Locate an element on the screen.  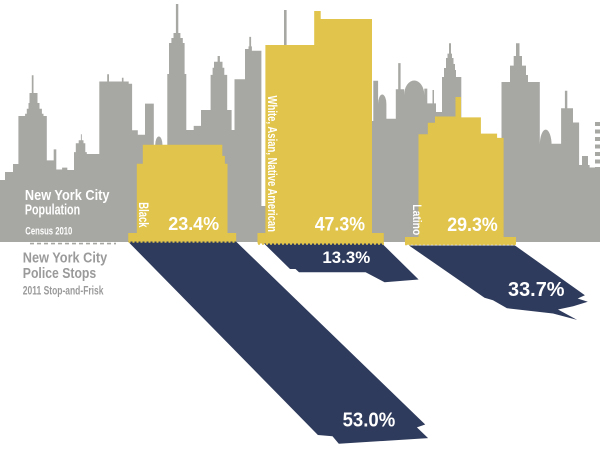
svg-text: Census 2010 is located at coordinates (48, 232).